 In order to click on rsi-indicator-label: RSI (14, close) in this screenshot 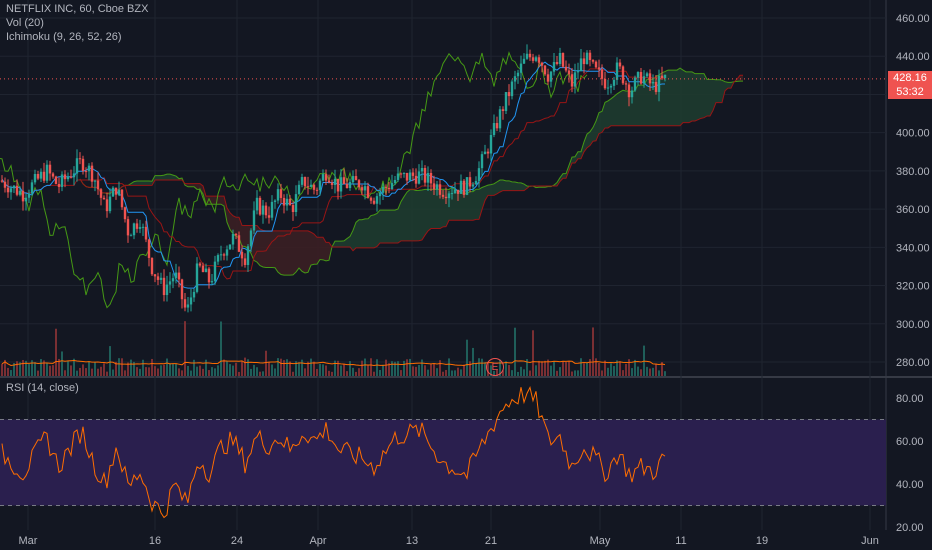, I will do `click(42, 388)`.